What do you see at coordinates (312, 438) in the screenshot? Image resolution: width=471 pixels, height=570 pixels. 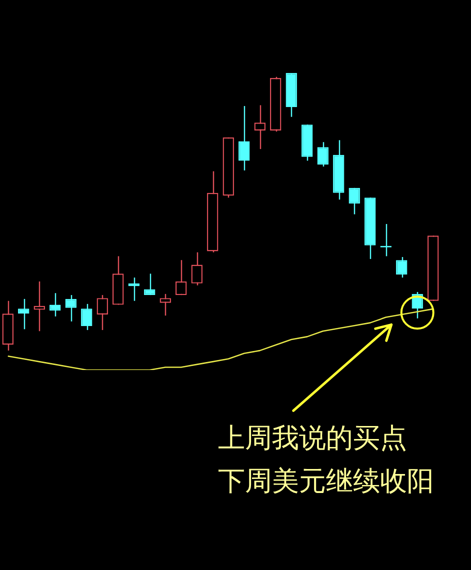 I see `text: 上周我说的买点` at bounding box center [312, 438].